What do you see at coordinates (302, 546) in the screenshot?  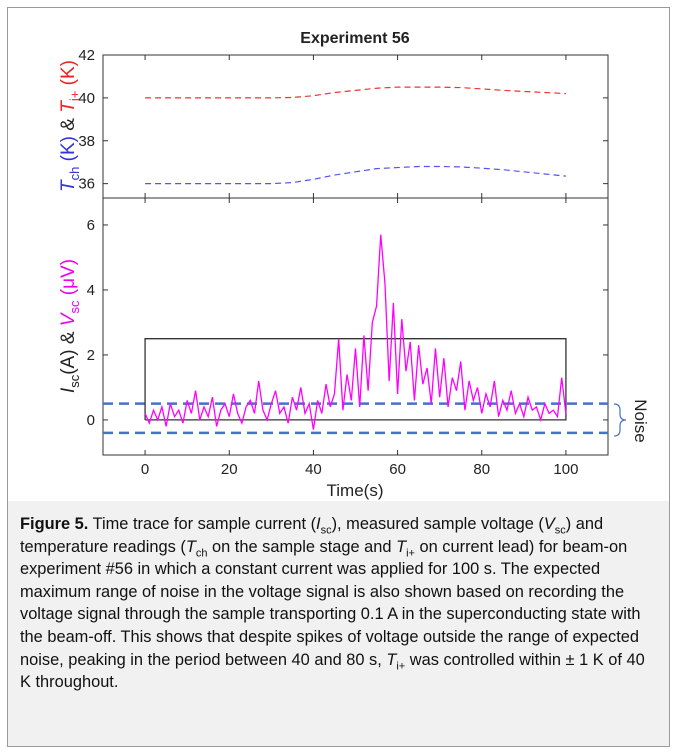 I see `caption-text: on the sample stage and` at bounding box center [302, 546].